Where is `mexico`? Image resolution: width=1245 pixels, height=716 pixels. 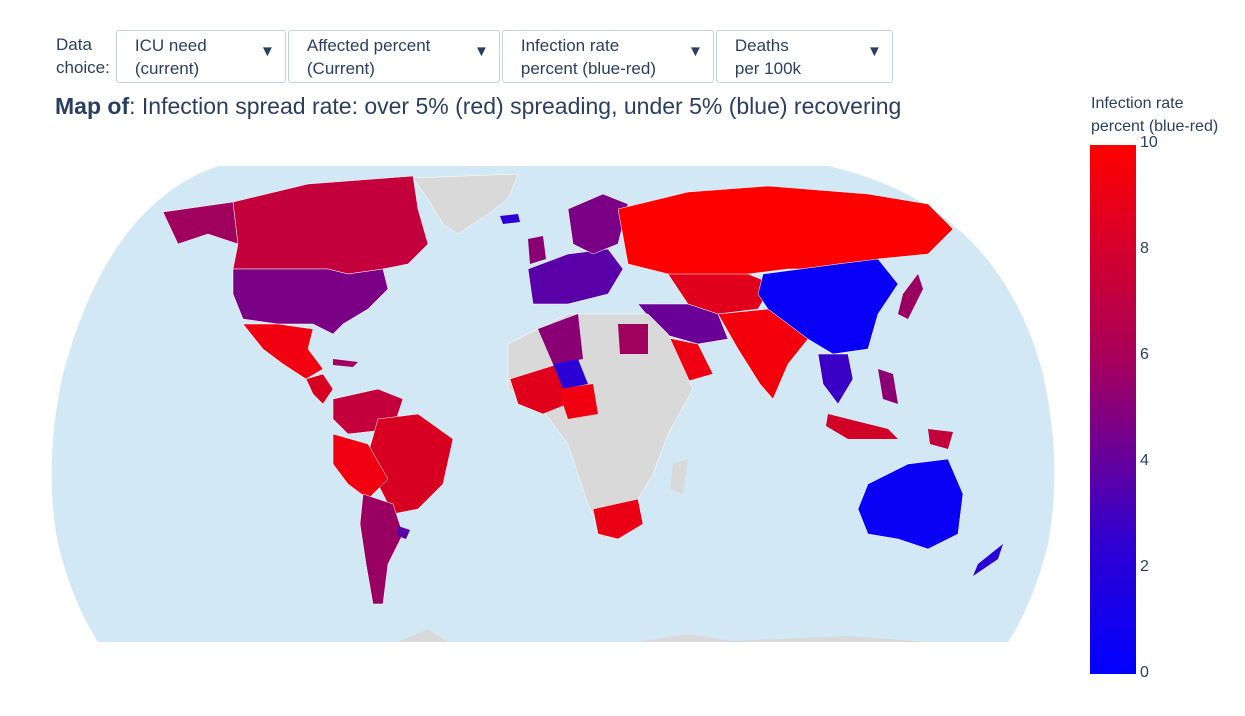 mexico is located at coordinates (283, 351).